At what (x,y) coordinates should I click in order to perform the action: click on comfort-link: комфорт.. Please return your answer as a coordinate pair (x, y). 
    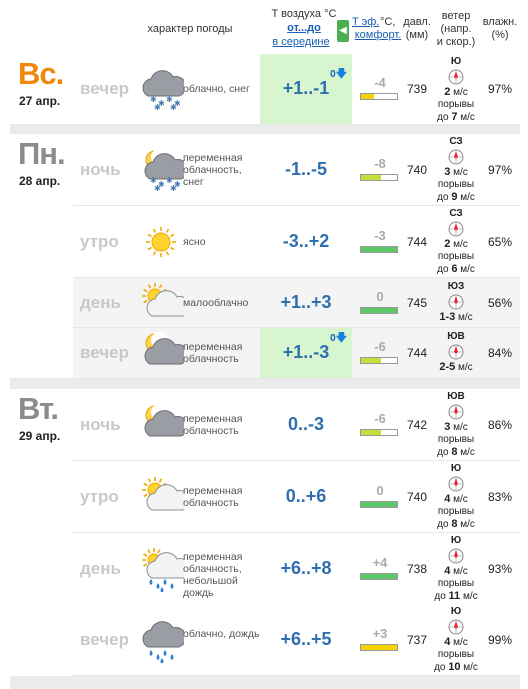
    Looking at the image, I should click on (378, 35).